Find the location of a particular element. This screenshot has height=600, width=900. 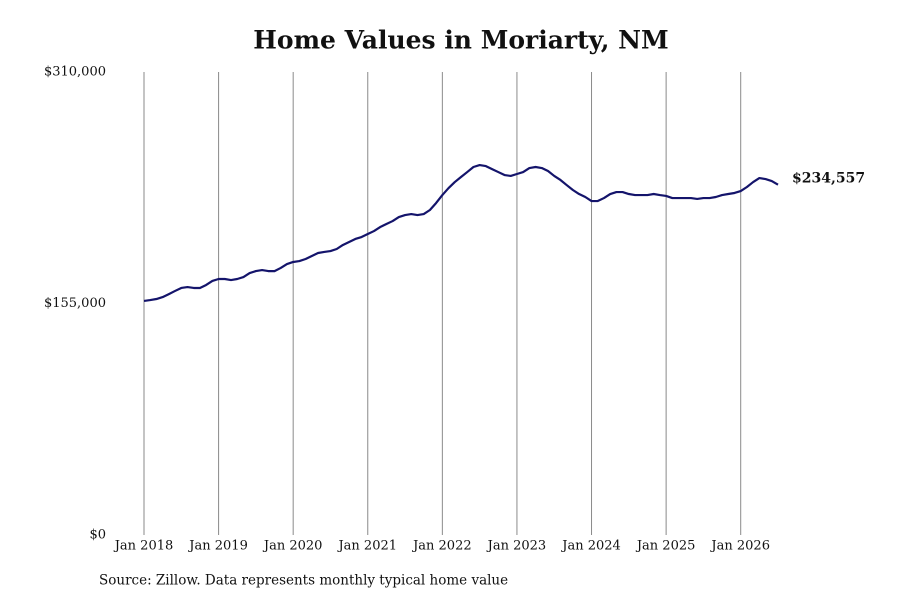

x-tick-label: Jan 2024 is located at coordinates (590, 546).